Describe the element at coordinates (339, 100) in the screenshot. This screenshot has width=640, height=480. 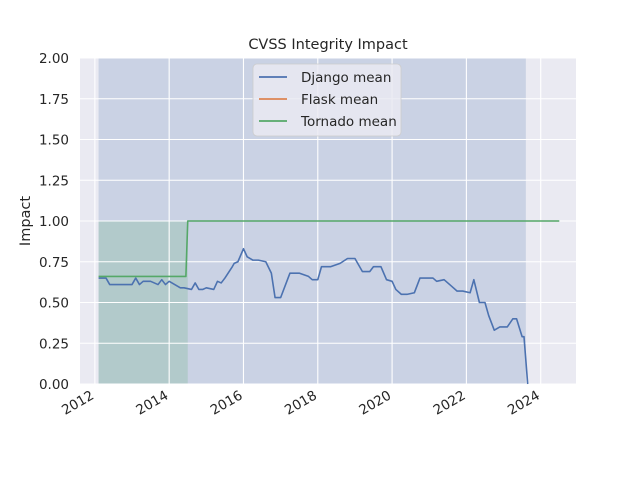
I see `legend-label-1: Flask mean` at that location.